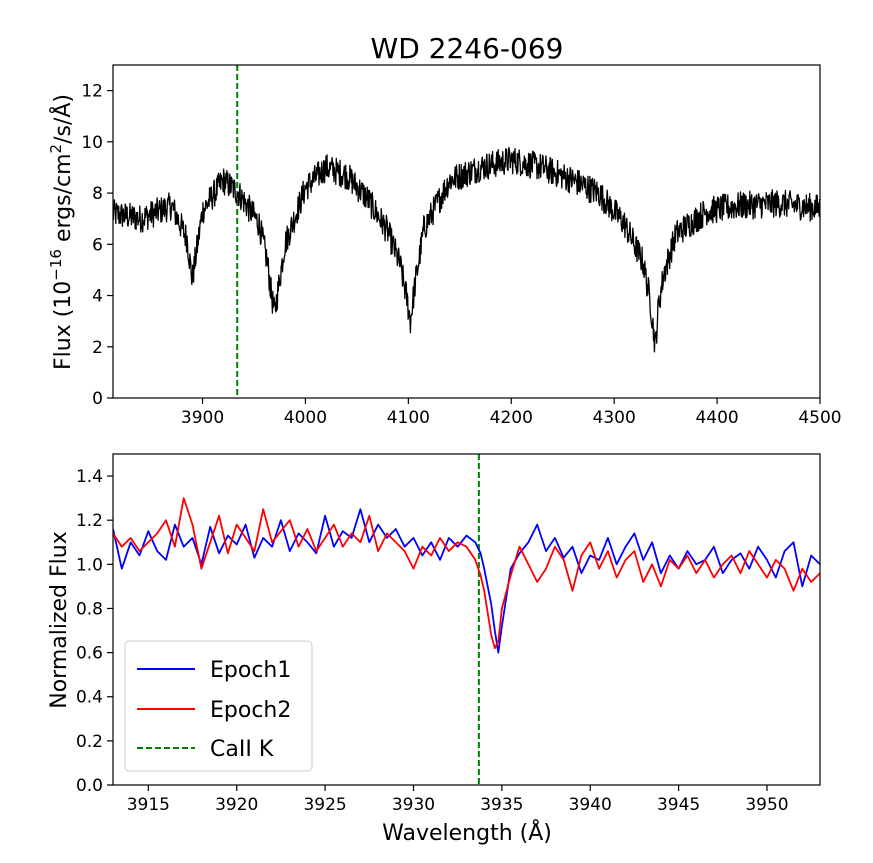 This screenshot has height=863, width=873. I want to click on top-y-tick-label: 12, so click(92, 92).